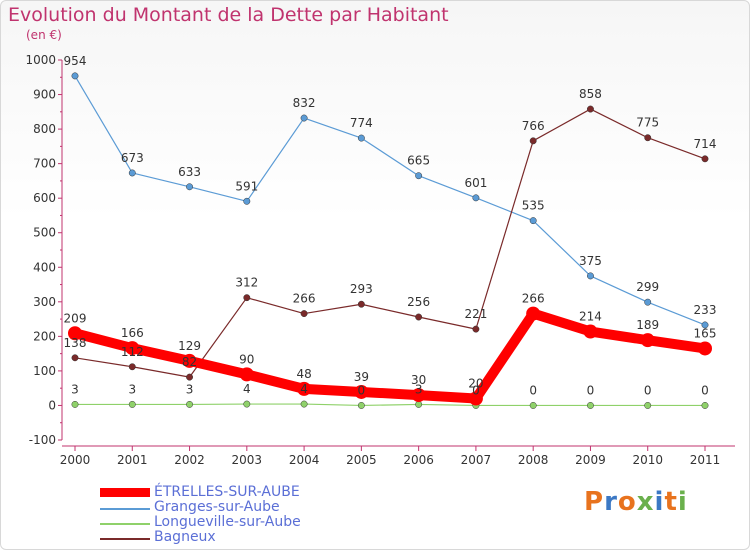 This screenshot has height=550, width=750. Describe the element at coordinates (247, 460) in the screenshot. I see `x-tick-label: 2003` at that location.